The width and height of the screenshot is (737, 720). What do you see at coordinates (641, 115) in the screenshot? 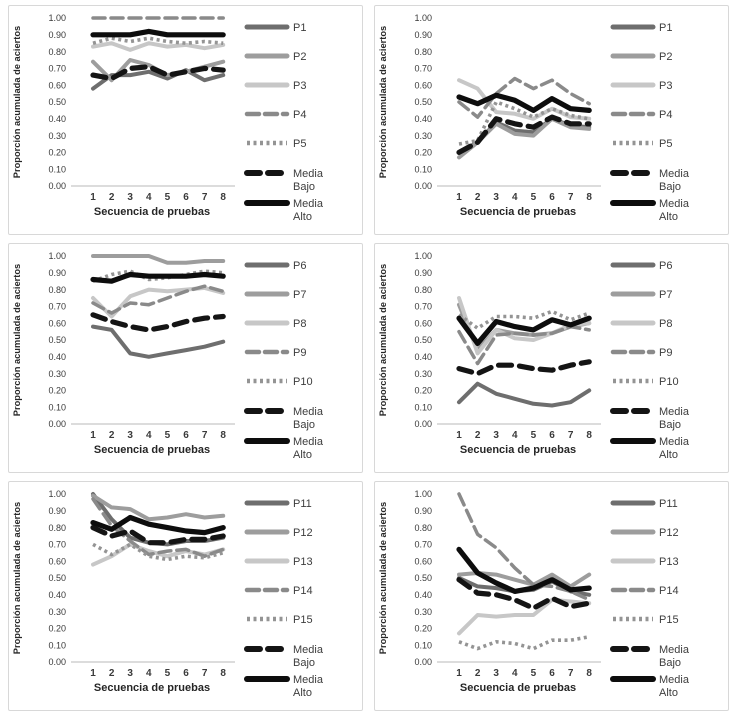
I see `legend-item-P4: P4` at bounding box center [641, 115].